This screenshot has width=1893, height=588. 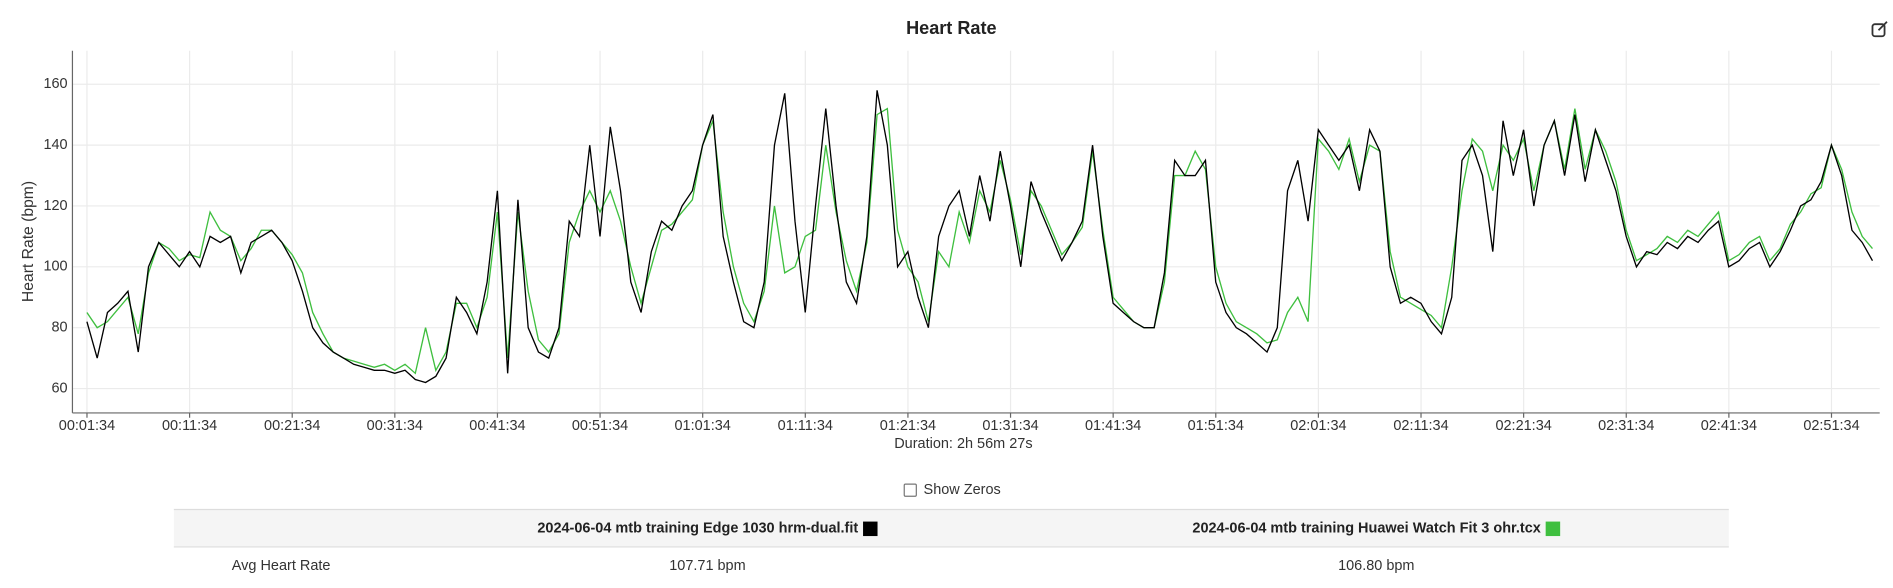 What do you see at coordinates (963, 444) in the screenshot?
I see `x-axis-label: Duration: 2h 56m 27s` at bounding box center [963, 444].